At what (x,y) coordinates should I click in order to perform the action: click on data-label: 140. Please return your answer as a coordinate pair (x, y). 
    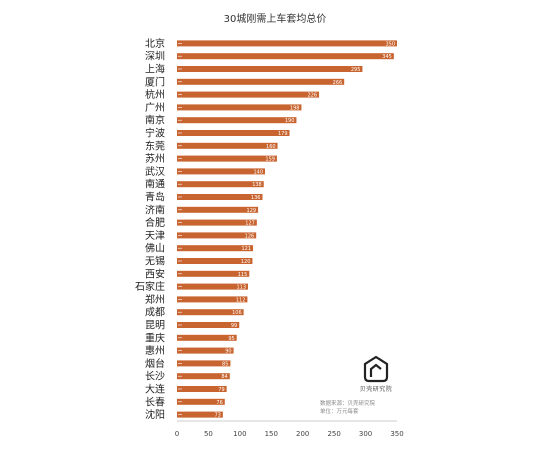
    Looking at the image, I should click on (258, 172).